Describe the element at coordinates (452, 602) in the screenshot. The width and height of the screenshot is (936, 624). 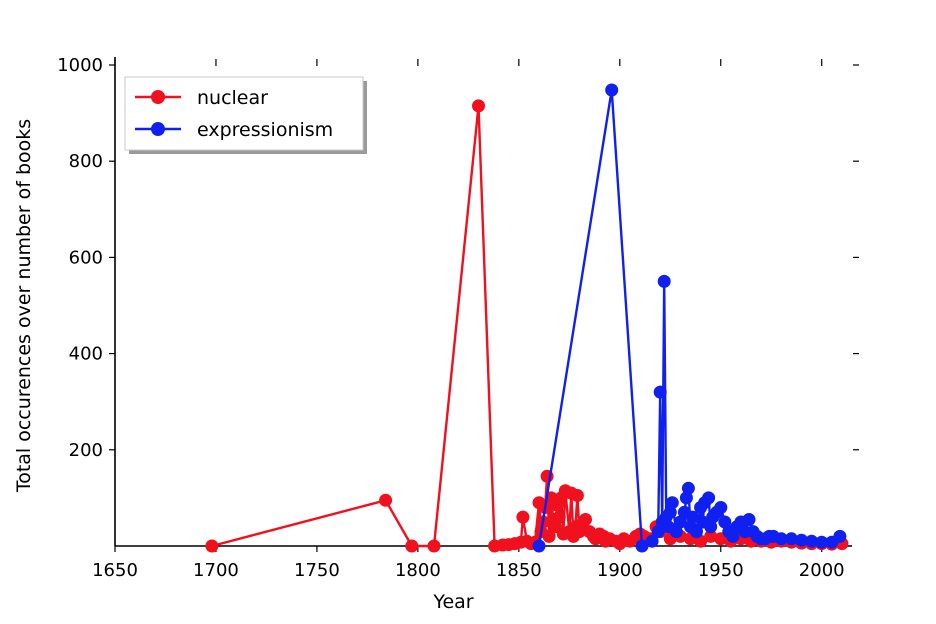
I see `x-axis-label: Year` at that location.